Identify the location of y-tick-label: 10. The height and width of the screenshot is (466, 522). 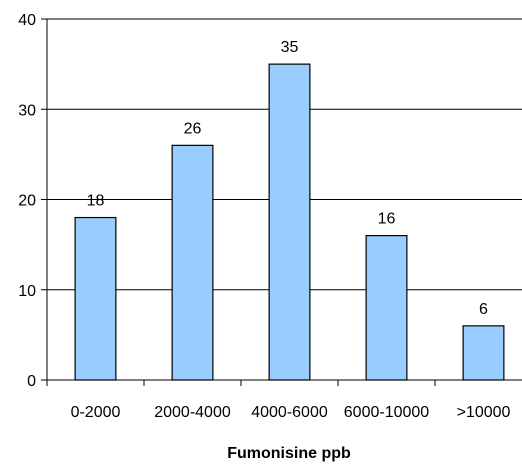
(27, 291).